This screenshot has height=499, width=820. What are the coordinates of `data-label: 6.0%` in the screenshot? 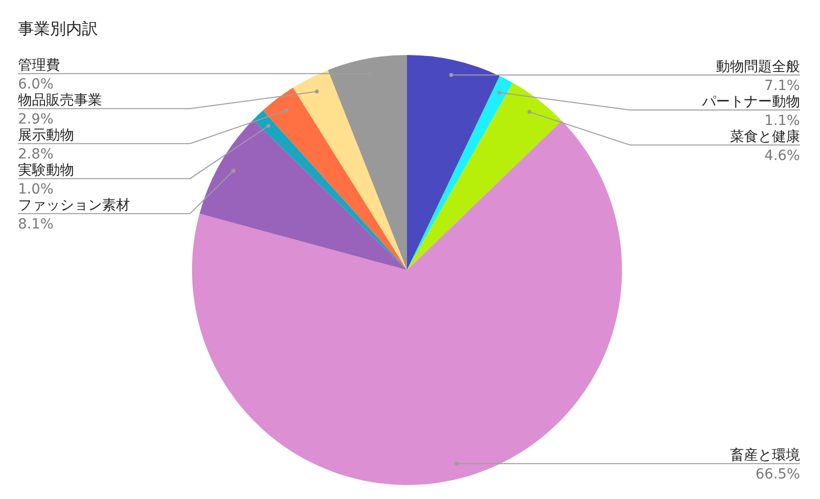 It's located at (36, 84).